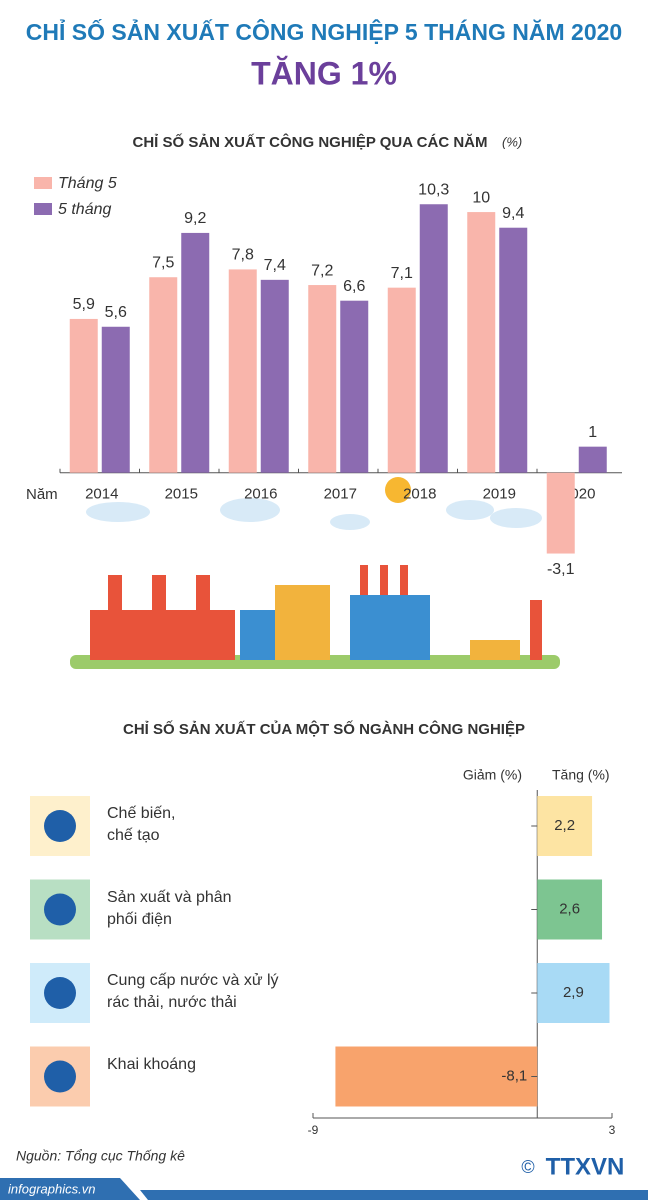 This screenshot has height=1200, width=648. What do you see at coordinates (87, 183) in the screenshot?
I see `legend-label: Tháng 5` at bounding box center [87, 183].